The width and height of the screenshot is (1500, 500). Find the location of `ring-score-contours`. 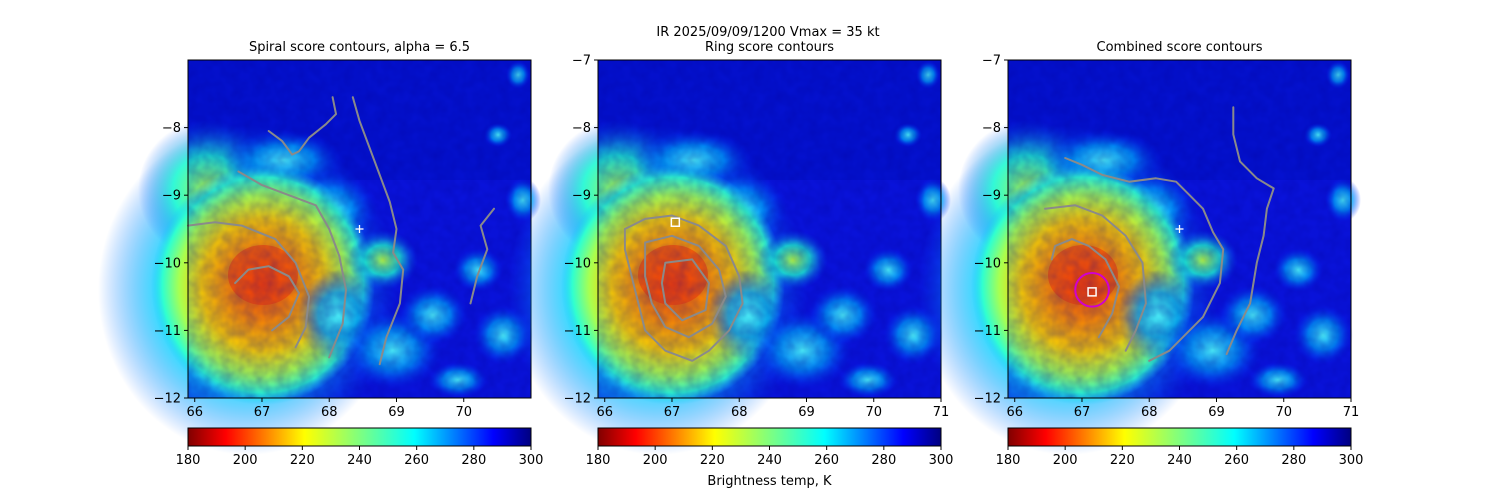

ring-score-contours is located at coordinates (683, 288).